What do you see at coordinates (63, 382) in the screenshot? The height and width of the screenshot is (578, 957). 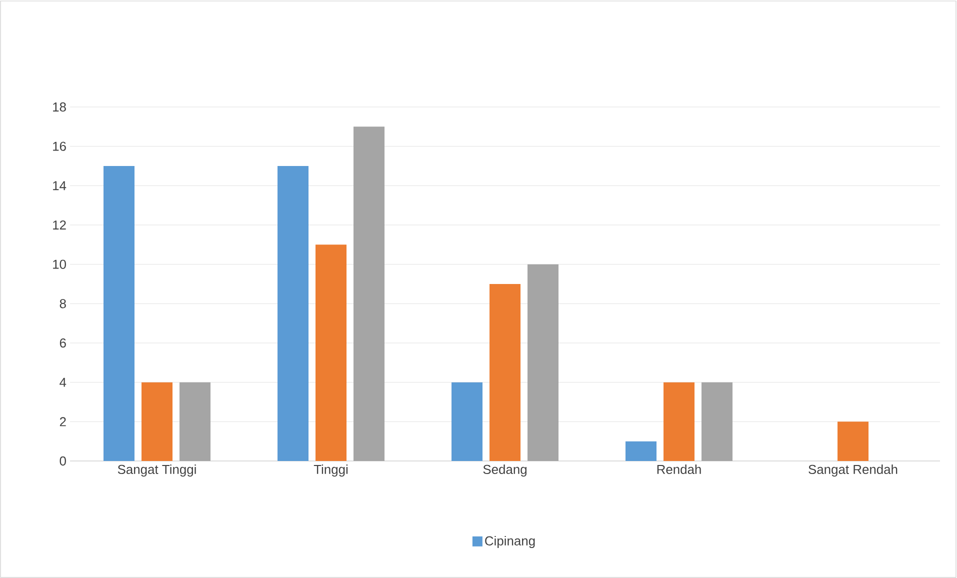 I see `y-tick-label: 4` at bounding box center [63, 382].